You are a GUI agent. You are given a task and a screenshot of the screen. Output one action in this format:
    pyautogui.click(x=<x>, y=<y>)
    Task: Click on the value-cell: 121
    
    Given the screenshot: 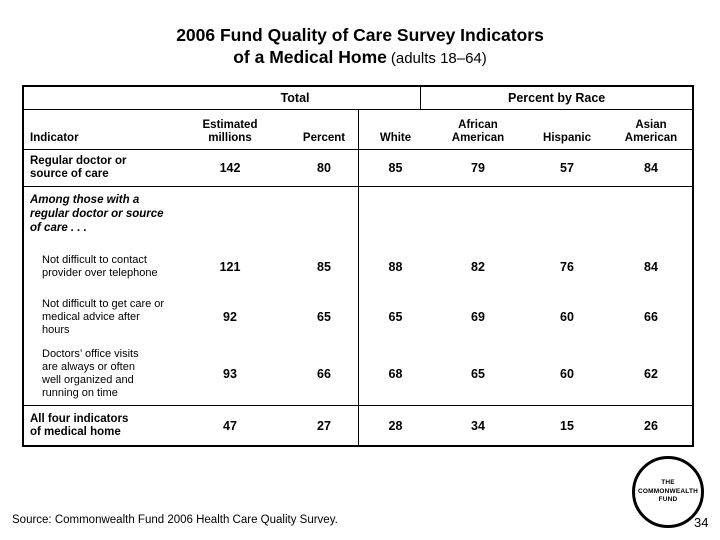 What is the action you would take?
    pyautogui.click(x=230, y=267)
    